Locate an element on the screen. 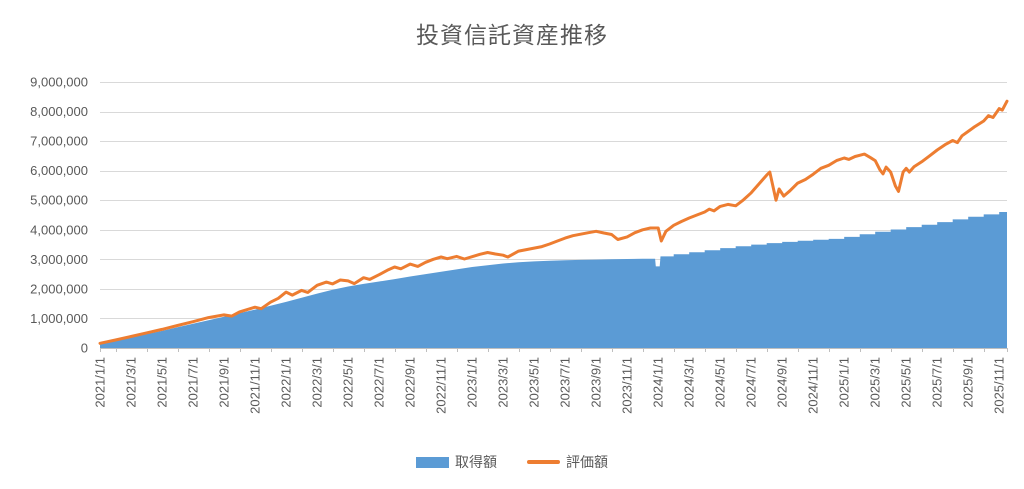 The width and height of the screenshot is (1024, 489). y-tick-label: 4,000,000 is located at coordinates (59, 229).